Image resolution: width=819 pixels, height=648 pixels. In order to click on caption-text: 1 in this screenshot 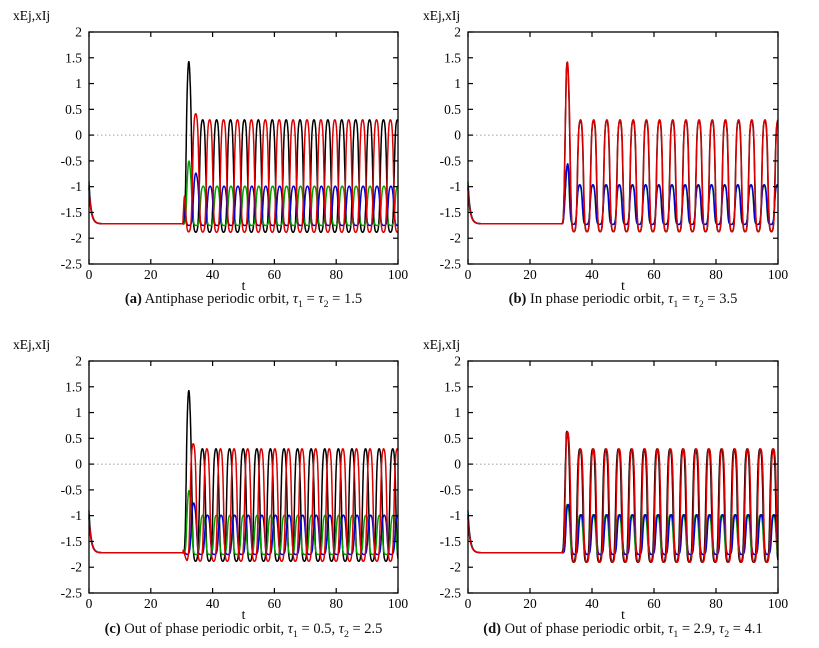, I will do `click(295, 634)`.